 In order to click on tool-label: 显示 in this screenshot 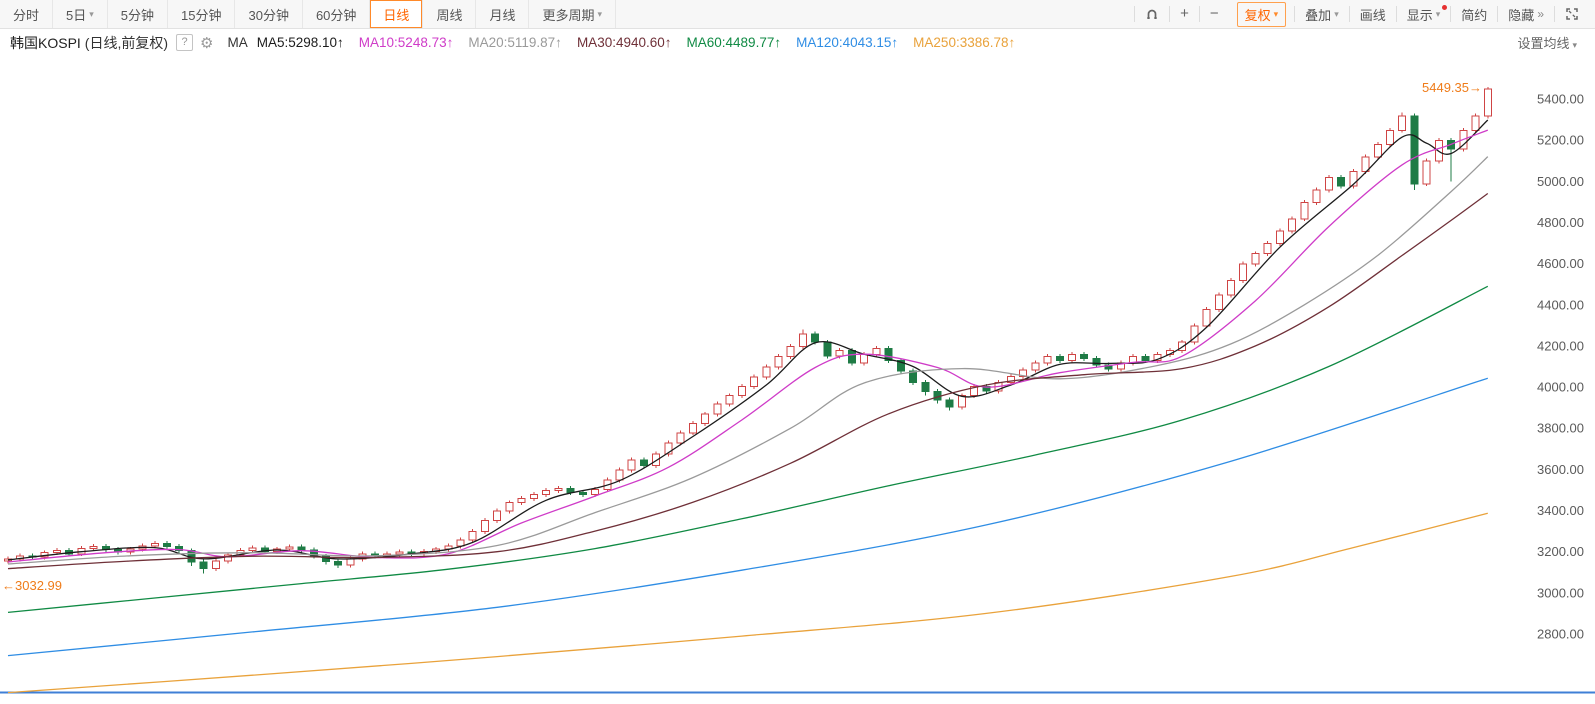, I will do `click(1419, 15)`.